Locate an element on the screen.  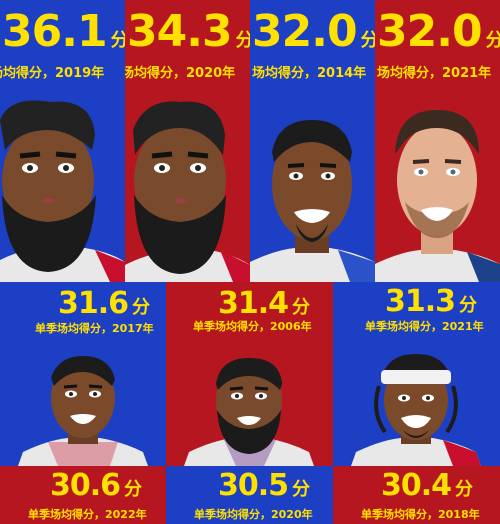
top-caption-2: 场均得分，2020年 is located at coordinates (180, 73).